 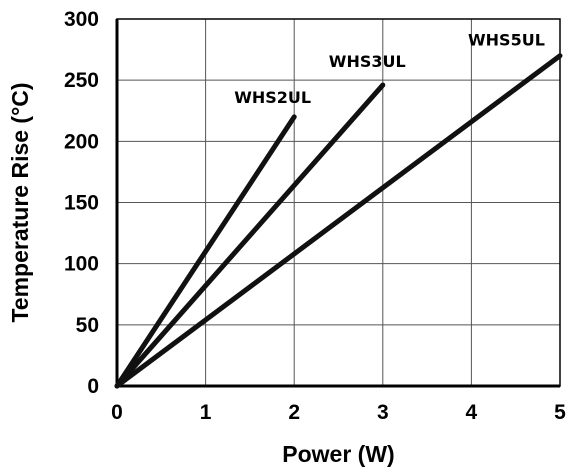 I want to click on x-tick-label: 1, so click(x=206, y=412).